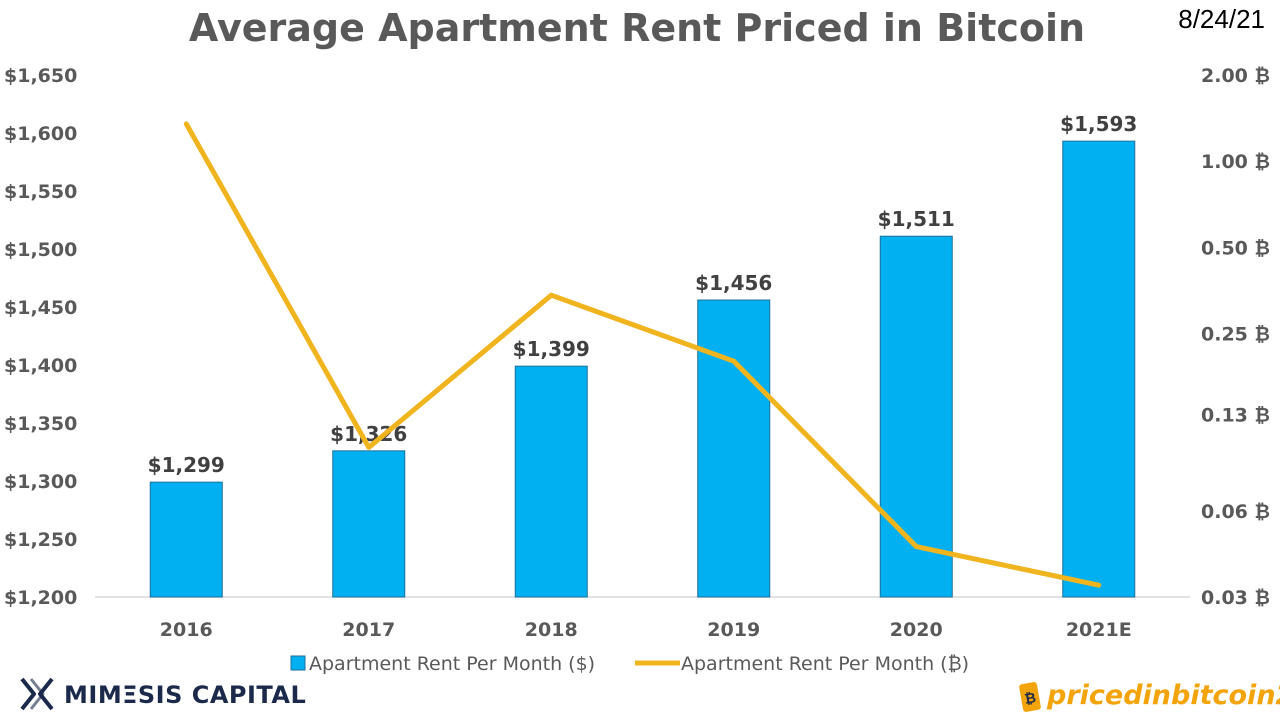 Image resolution: width=1280 pixels, height=719 pixels. Describe the element at coordinates (40, 76) in the screenshot. I see `y-left-tick-label: $1,650` at that location.